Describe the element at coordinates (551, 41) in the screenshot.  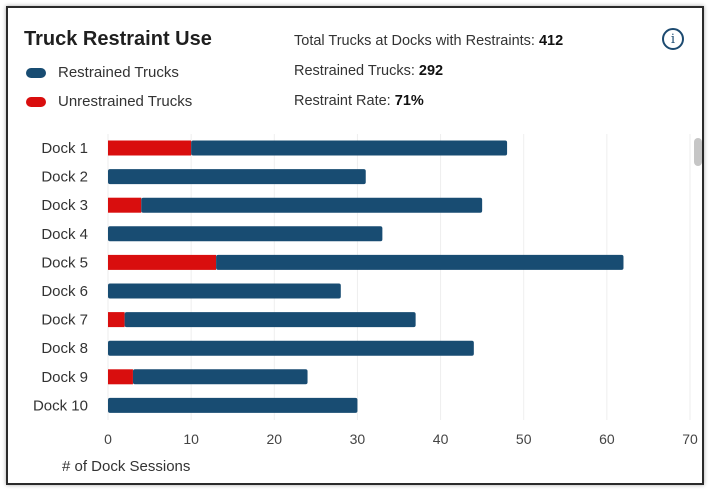
I see `stat-total-value: 412` at that location.